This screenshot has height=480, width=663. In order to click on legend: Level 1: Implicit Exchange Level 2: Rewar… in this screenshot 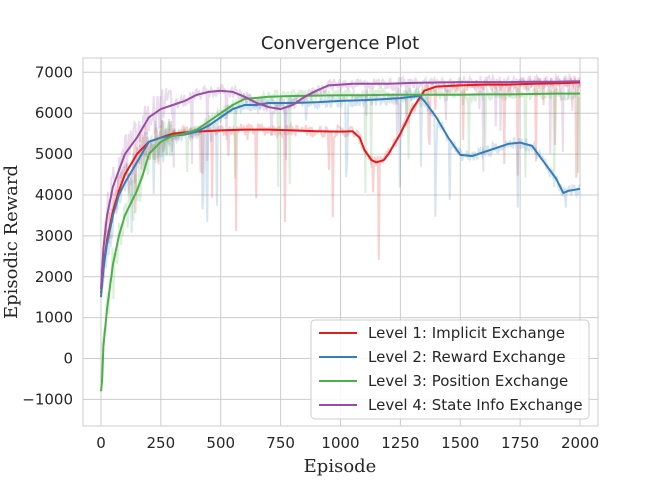, I will do `click(450, 369)`.